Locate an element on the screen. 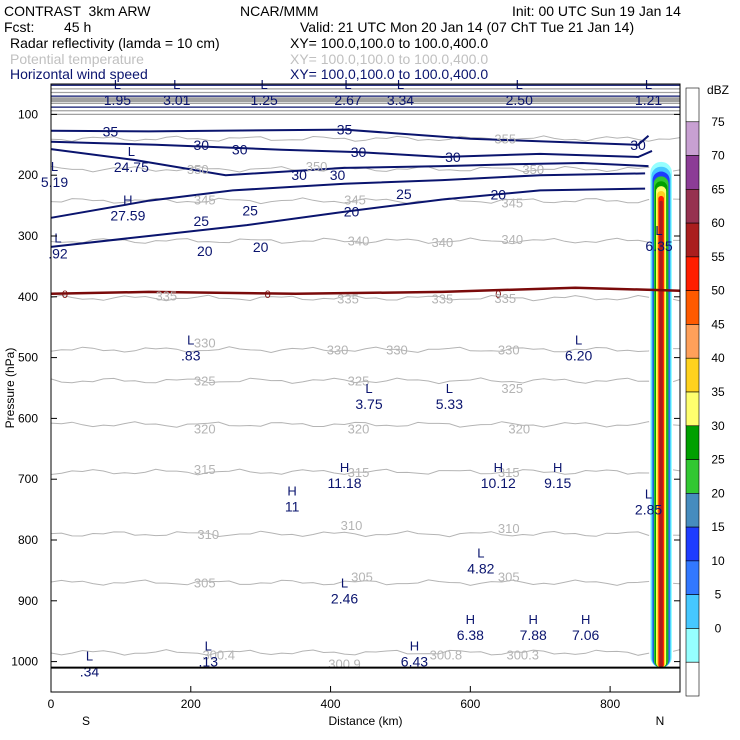 Image resolution: width=740 pixels, height=740 pixels. extremum-value: .92 is located at coordinates (58, 253).